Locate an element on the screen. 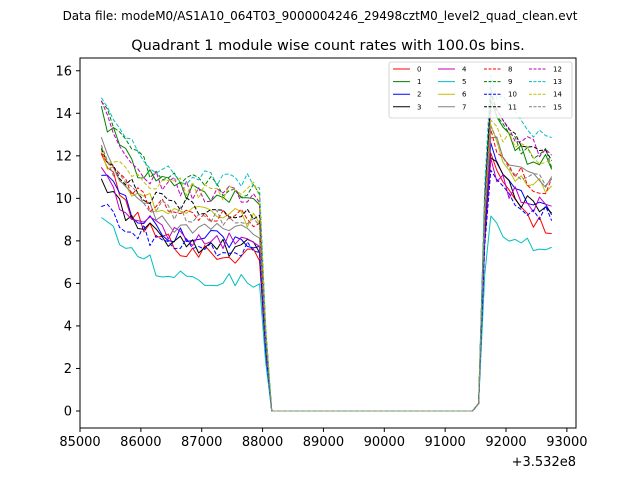  legend-label-6: 6 is located at coordinates (464, 95).